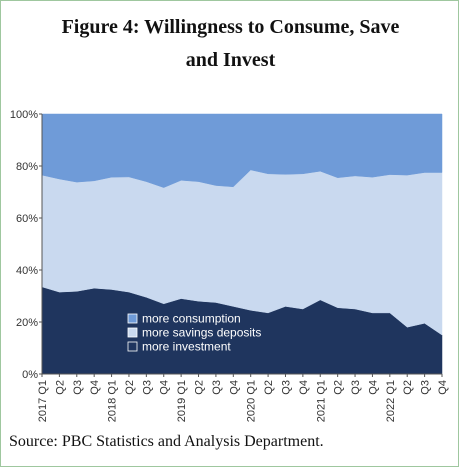  What do you see at coordinates (191, 319) in the screenshot?
I see `legend-label: more consumption` at bounding box center [191, 319].